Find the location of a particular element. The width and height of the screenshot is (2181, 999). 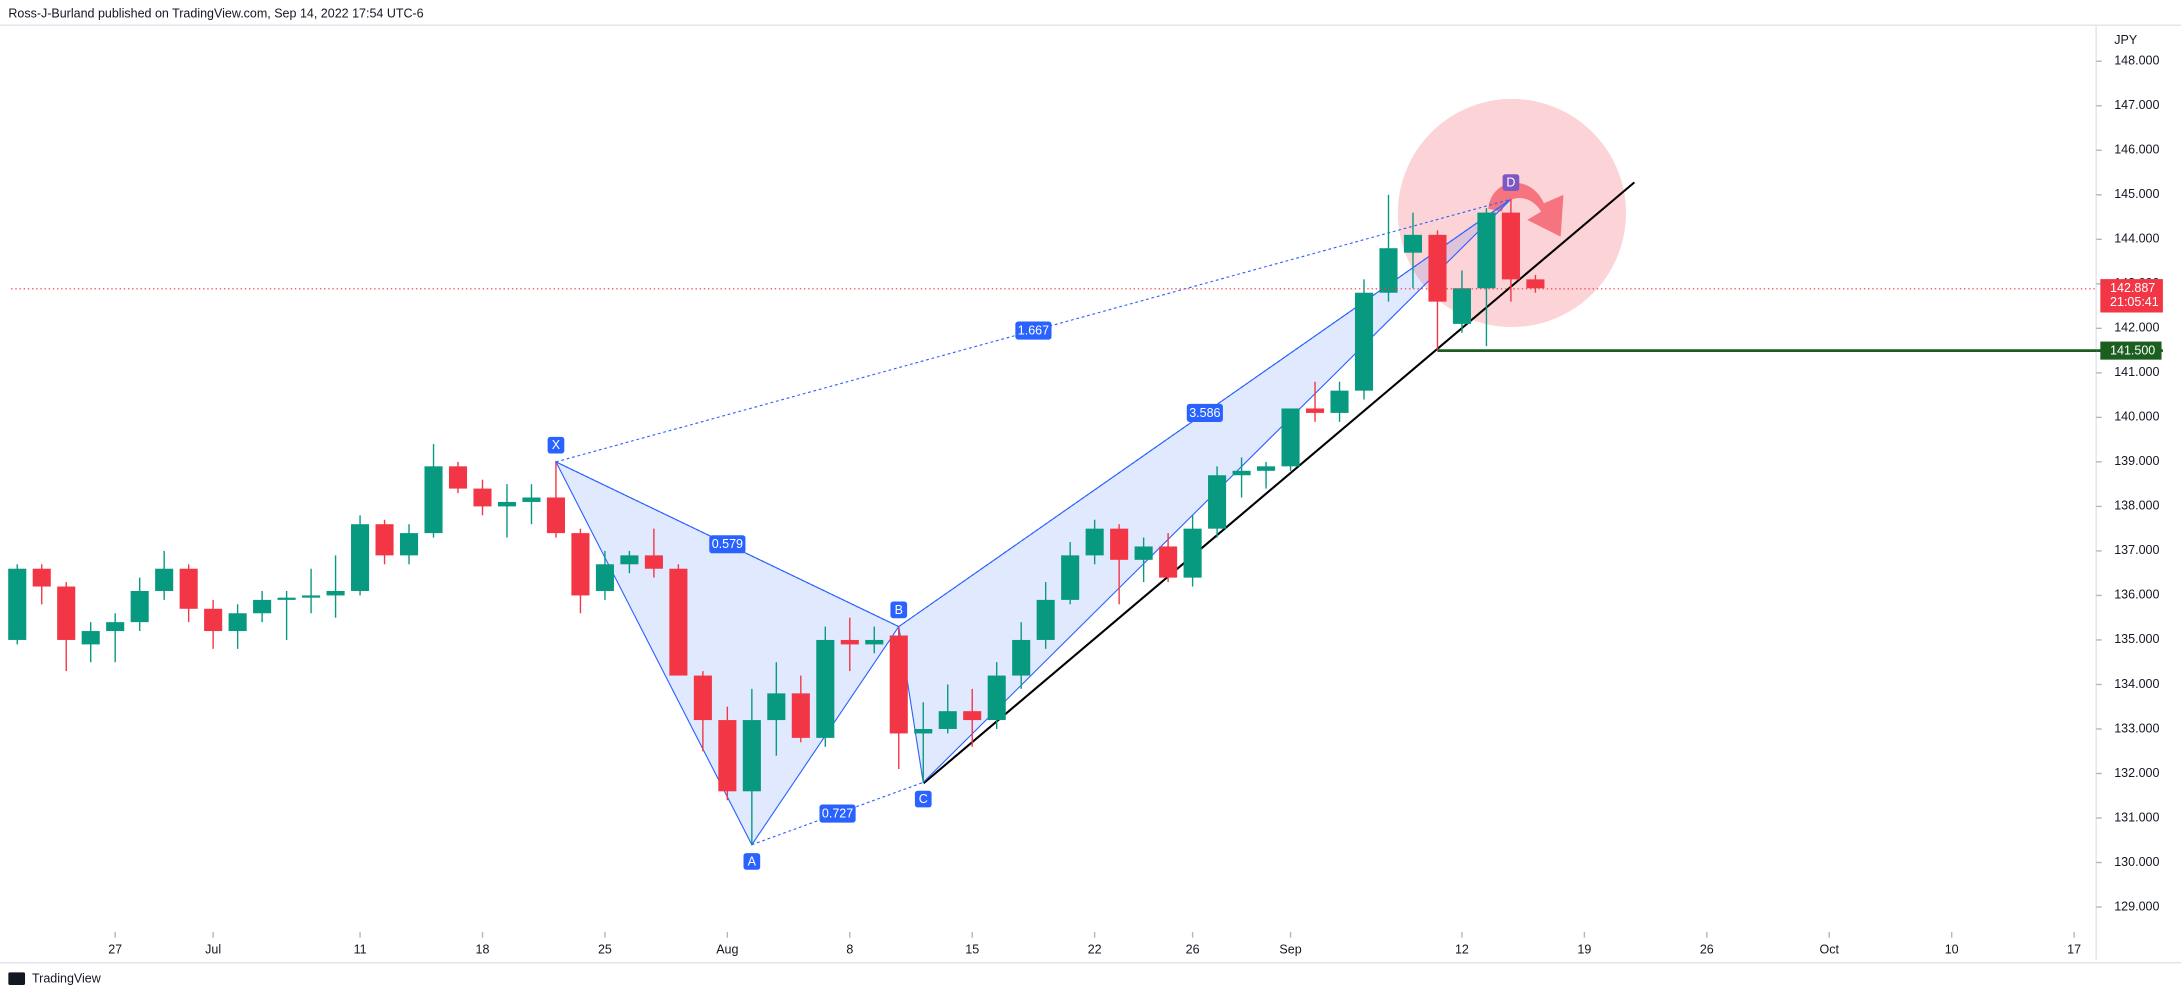

x-tick-label: 8 is located at coordinates (849, 949).